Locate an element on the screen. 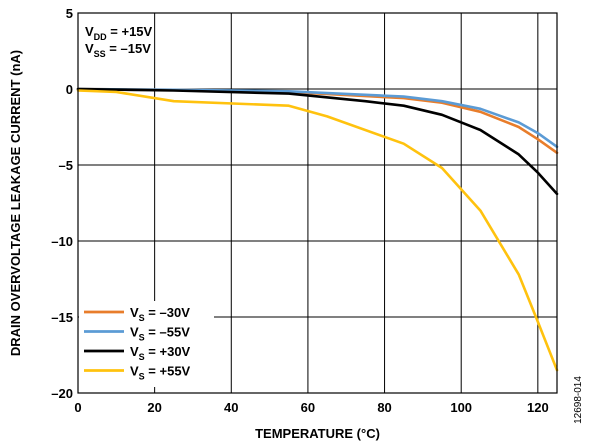  y-tick-label: –20 is located at coordinates (62, 393).